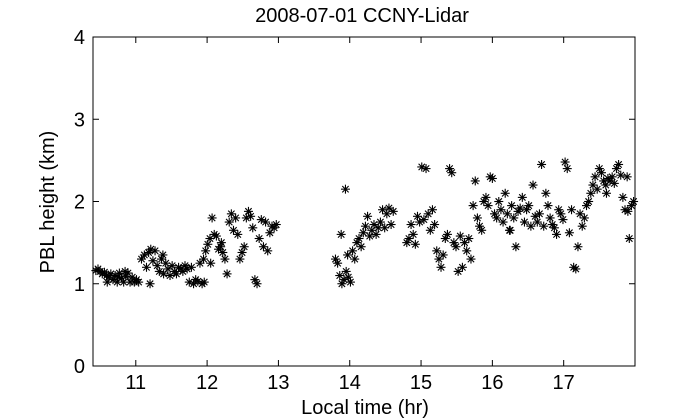 The height and width of the screenshot is (420, 700). I want to click on y-tick-label: 0, so click(79, 367).